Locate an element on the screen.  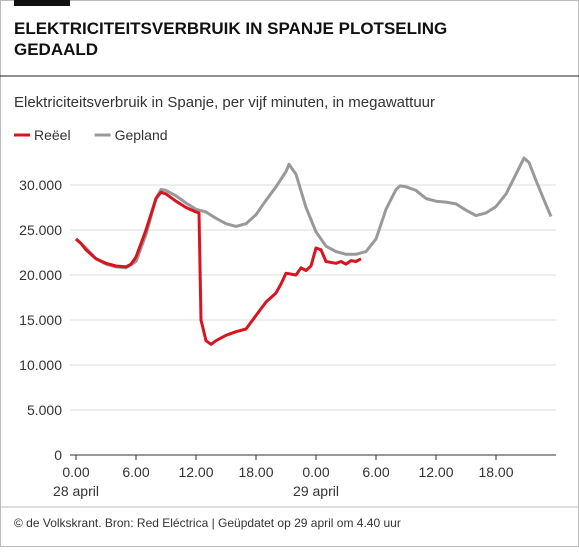
y-tick-label: 20.000 is located at coordinates (40, 275).